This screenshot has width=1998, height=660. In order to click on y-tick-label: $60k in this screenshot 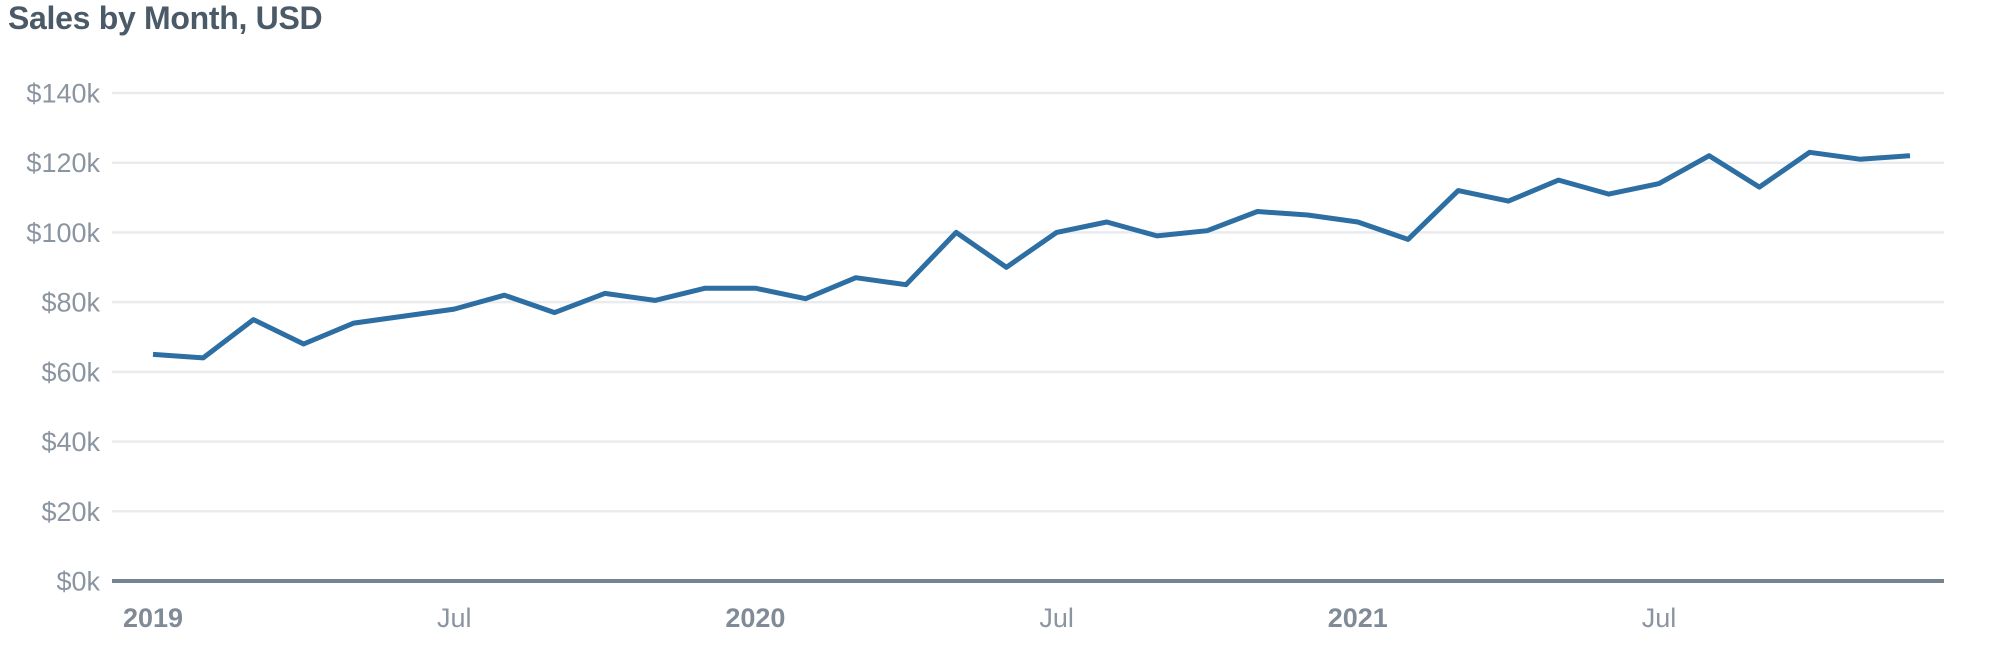, I will do `click(70, 372)`.